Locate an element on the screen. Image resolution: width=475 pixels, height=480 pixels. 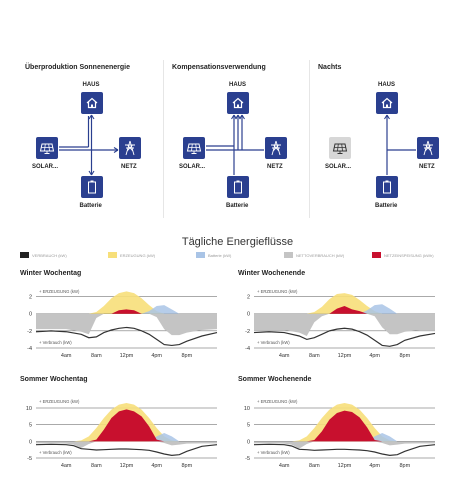
solar-node is located at coordinates (194, 148).